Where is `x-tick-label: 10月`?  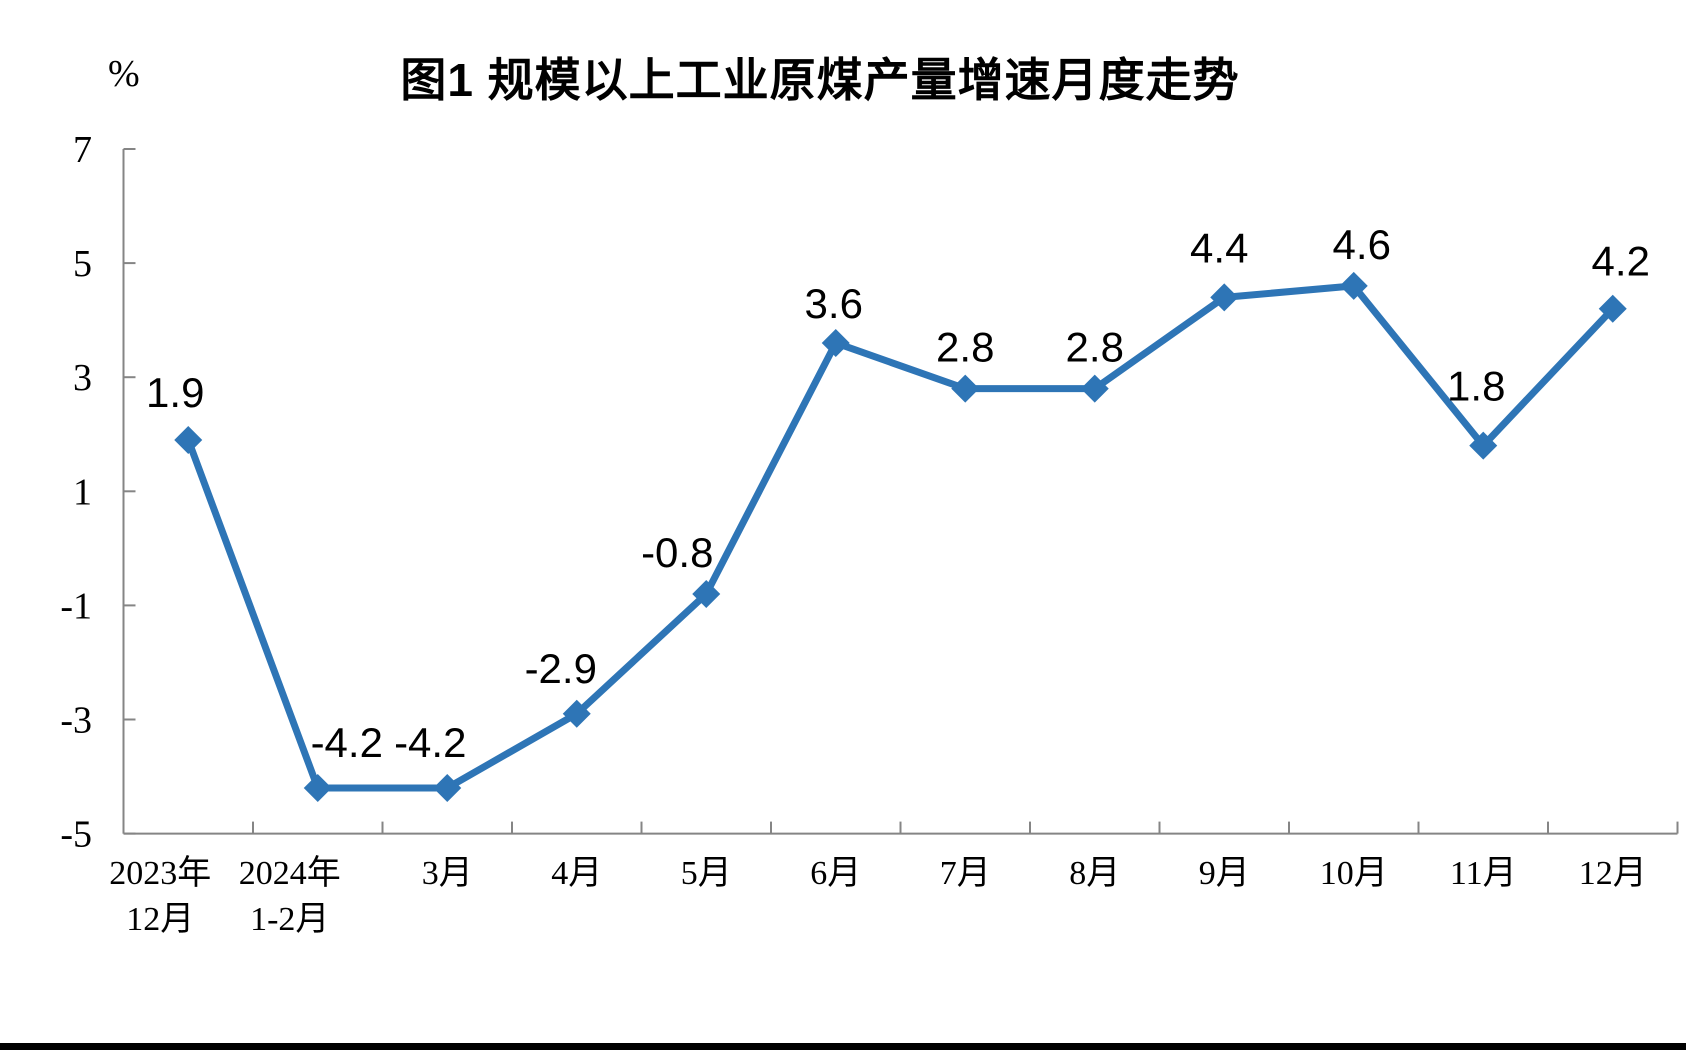
x-tick-label: 10月 is located at coordinates (1354, 873).